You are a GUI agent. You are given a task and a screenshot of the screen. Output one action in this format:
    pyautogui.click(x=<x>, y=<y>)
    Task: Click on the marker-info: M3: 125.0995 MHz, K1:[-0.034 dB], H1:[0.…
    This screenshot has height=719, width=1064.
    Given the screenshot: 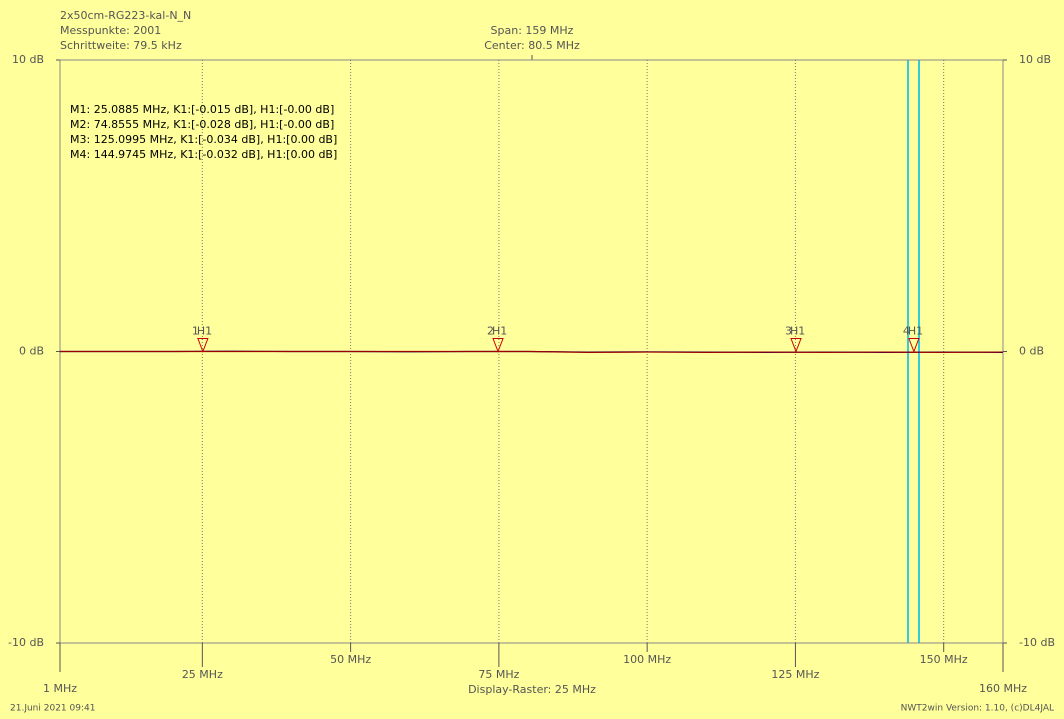 What is the action you would take?
    pyautogui.click(x=203, y=139)
    